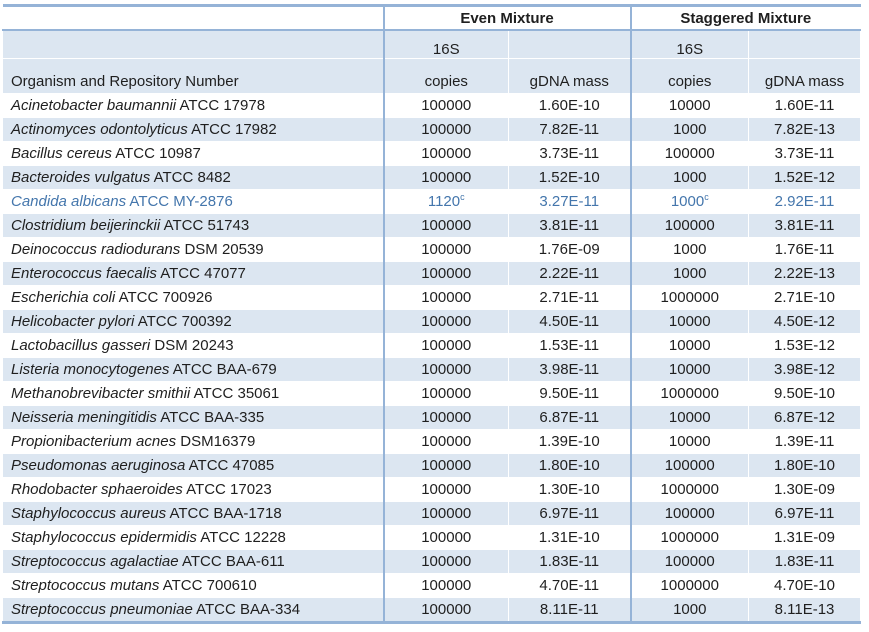 This screenshot has width=869, height=632. What do you see at coordinates (804, 321) in the screenshot?
I see `staggered-gdna-mass-cell: 4.50E-12` at bounding box center [804, 321].